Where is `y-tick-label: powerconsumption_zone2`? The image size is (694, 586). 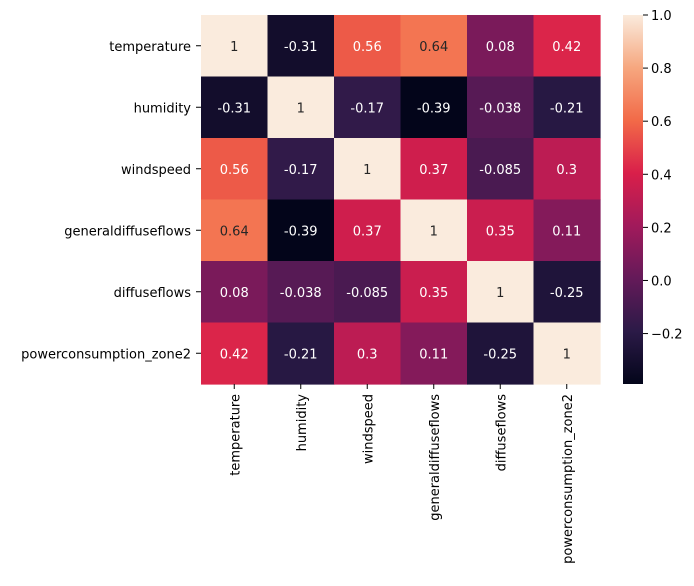 y-tick-label: powerconsumption_zone2 is located at coordinates (106, 354).